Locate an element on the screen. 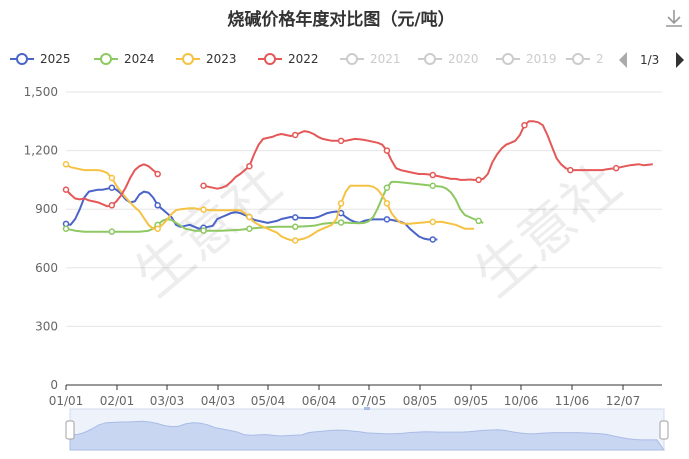 This screenshot has width=689, height=459. legend-label-2024: 2024 is located at coordinates (139, 59).